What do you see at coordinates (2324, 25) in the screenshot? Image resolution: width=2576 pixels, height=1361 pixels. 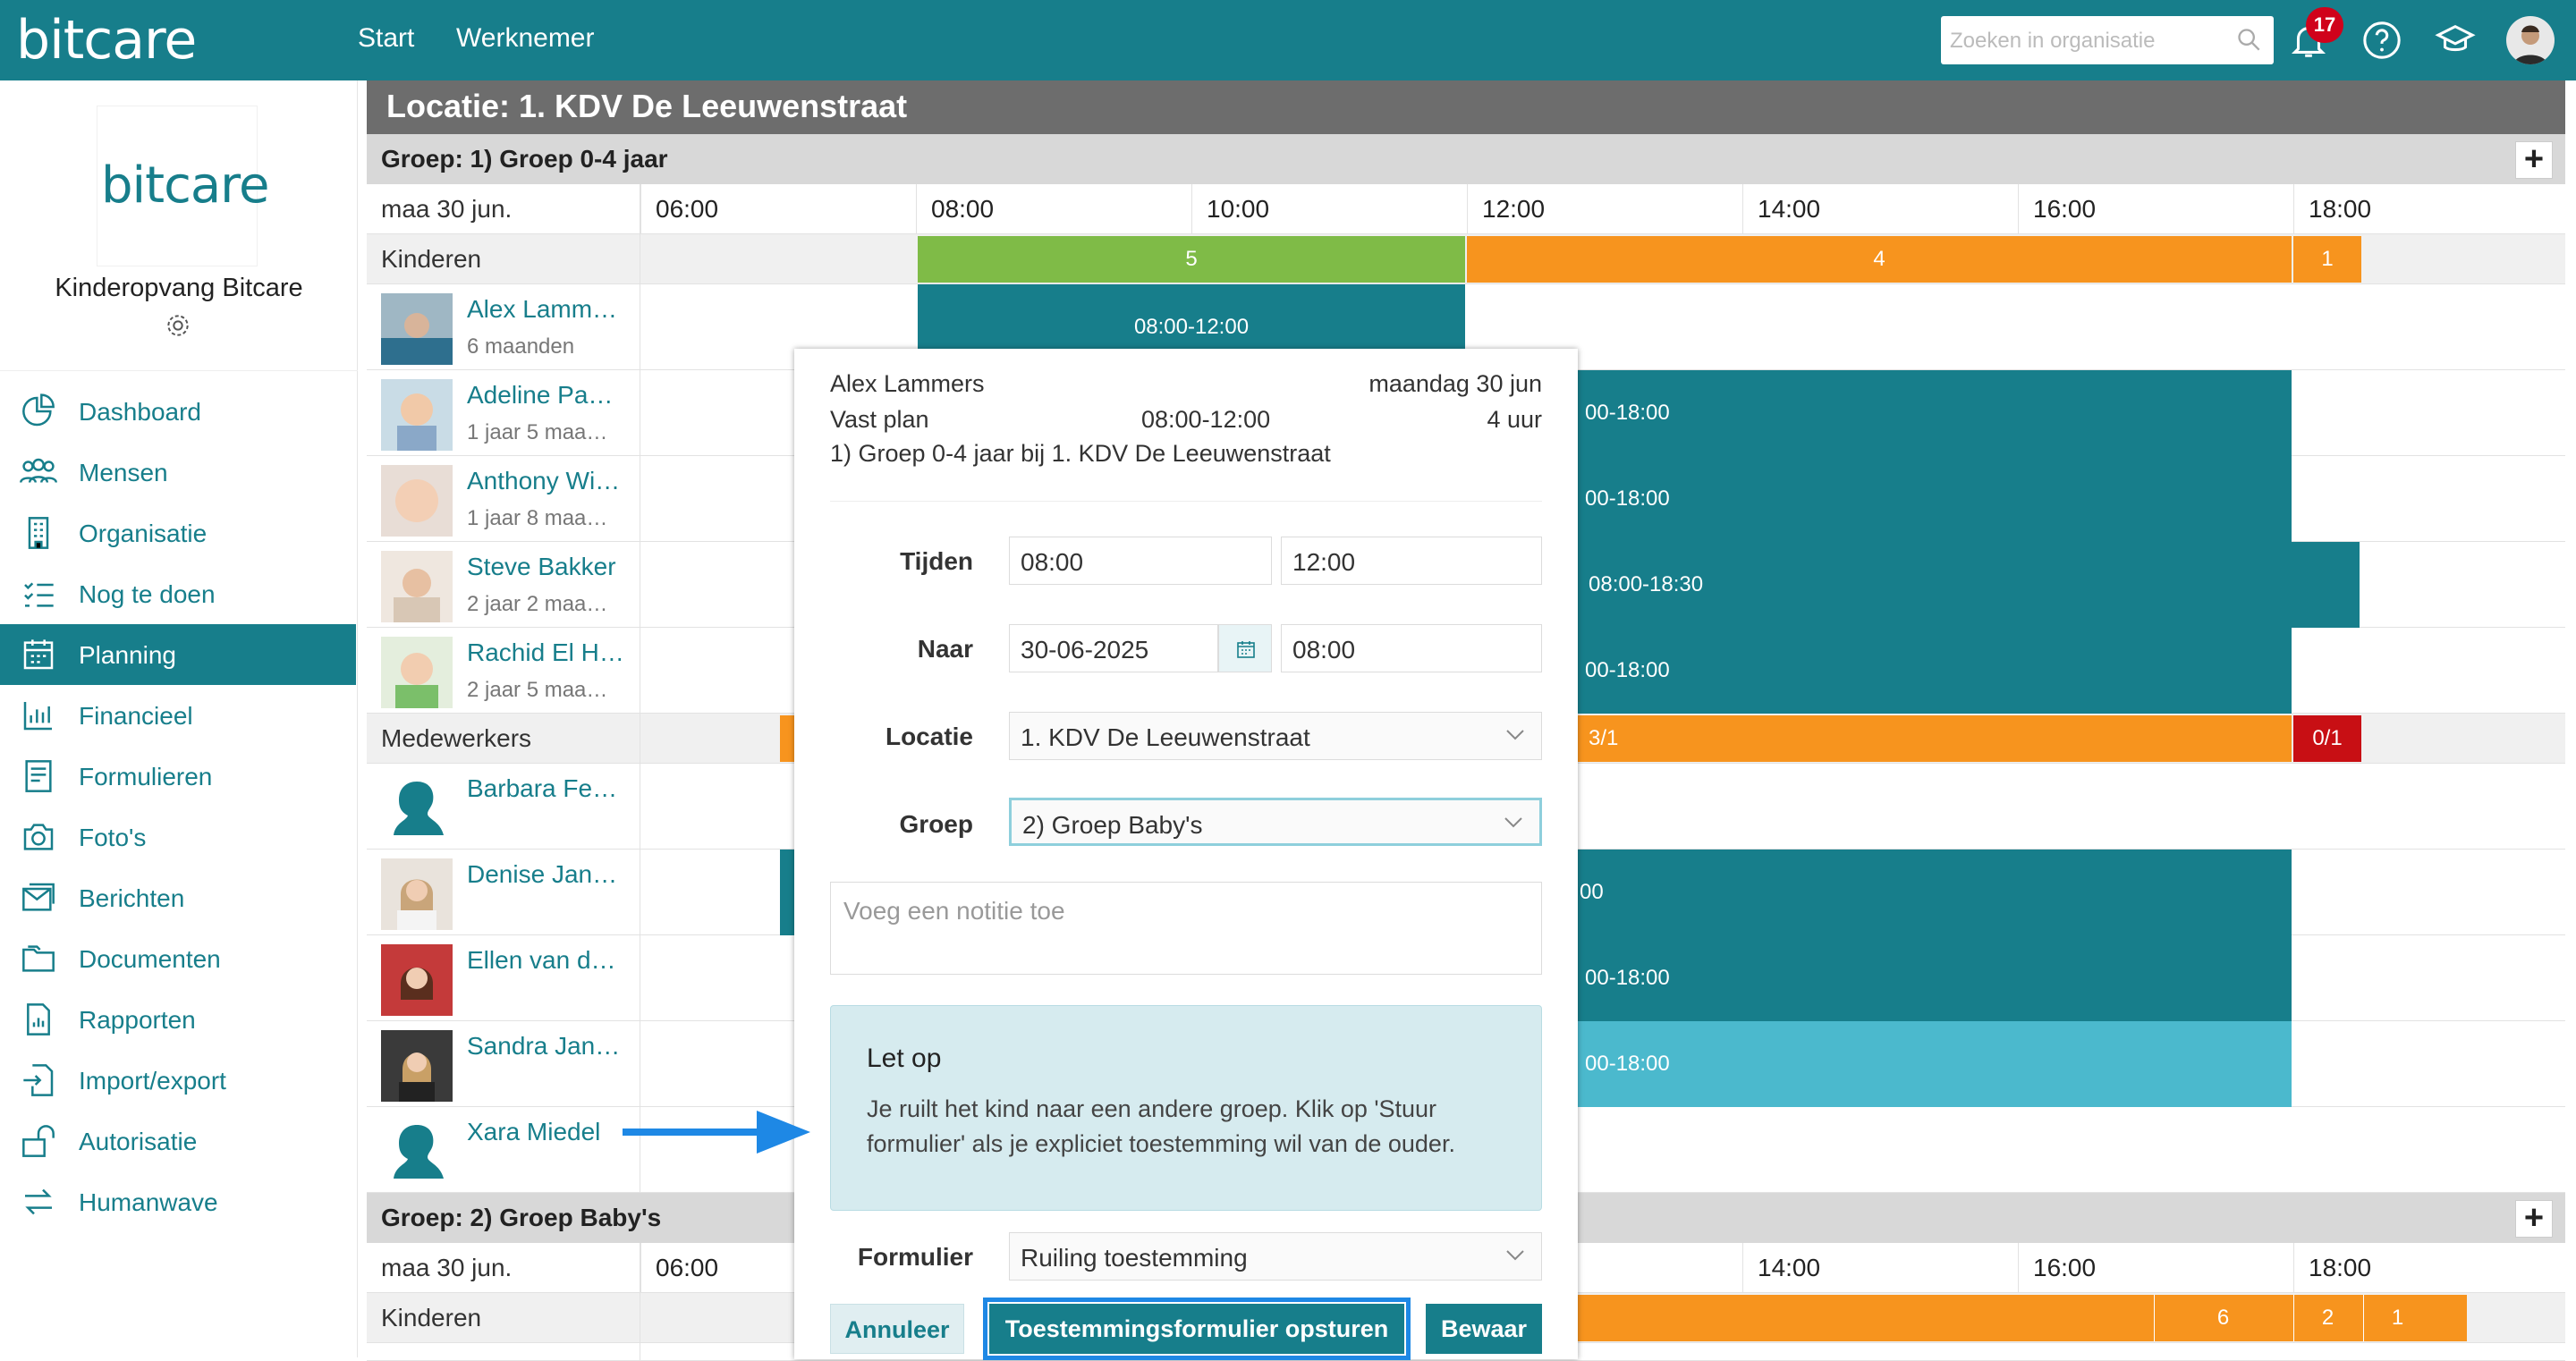 I see `notification-badge: 17` at bounding box center [2324, 25].